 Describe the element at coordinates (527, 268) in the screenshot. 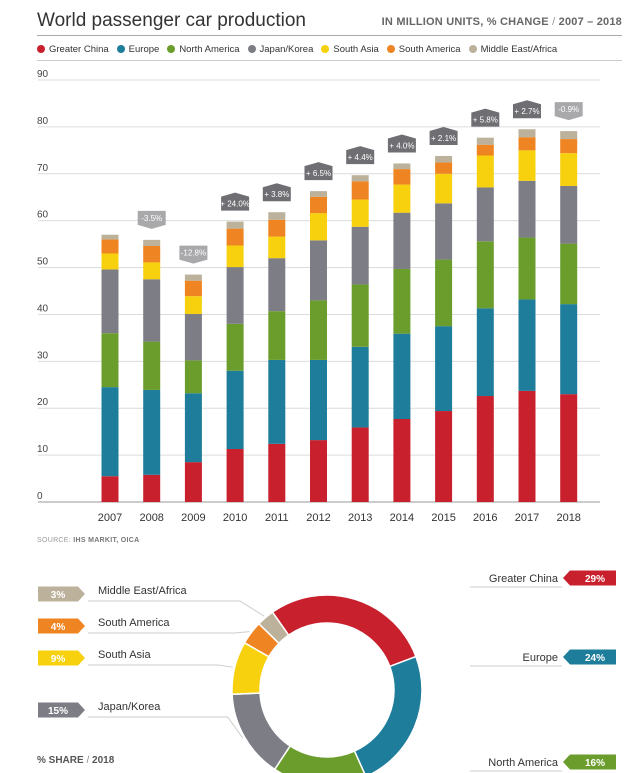

I see `bar-segment-north-america-2017` at that location.